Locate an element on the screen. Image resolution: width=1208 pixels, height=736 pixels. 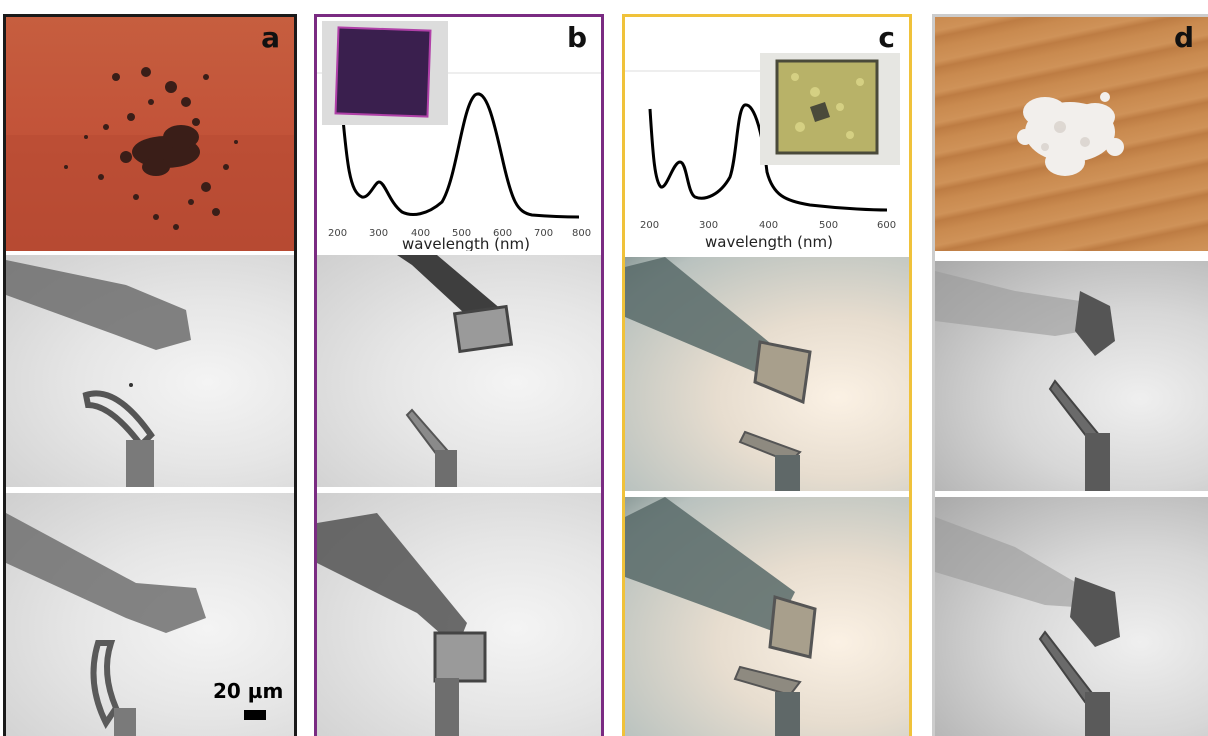
panel-letter-c: c is located at coordinates (886, 37).